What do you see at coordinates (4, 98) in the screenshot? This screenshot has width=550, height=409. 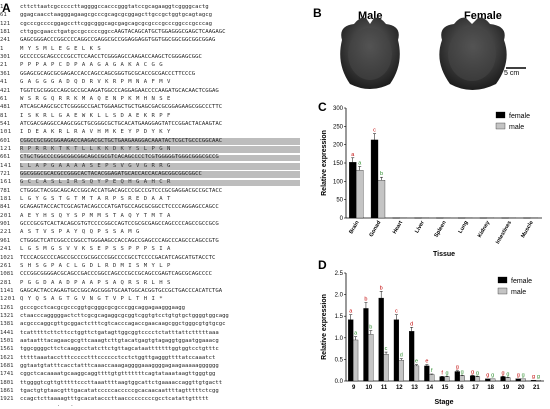 I see `line-number: 61` at bounding box center [4, 98].